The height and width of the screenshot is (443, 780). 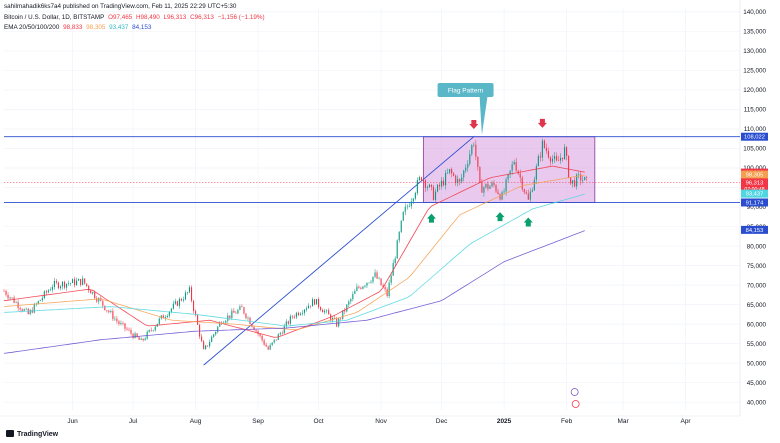 I want to click on y-tick-label: 120,000, so click(x=754, y=90).